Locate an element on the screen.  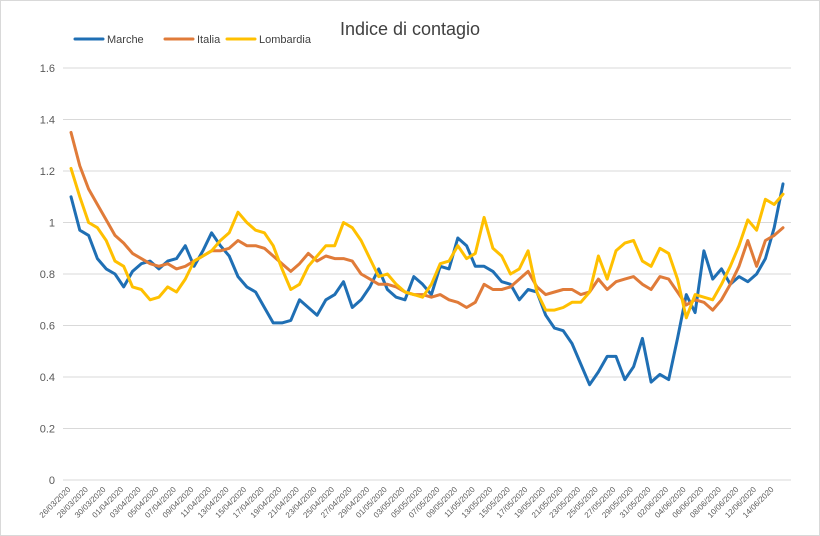
y-tick-label: 1.6 is located at coordinates (47, 69).